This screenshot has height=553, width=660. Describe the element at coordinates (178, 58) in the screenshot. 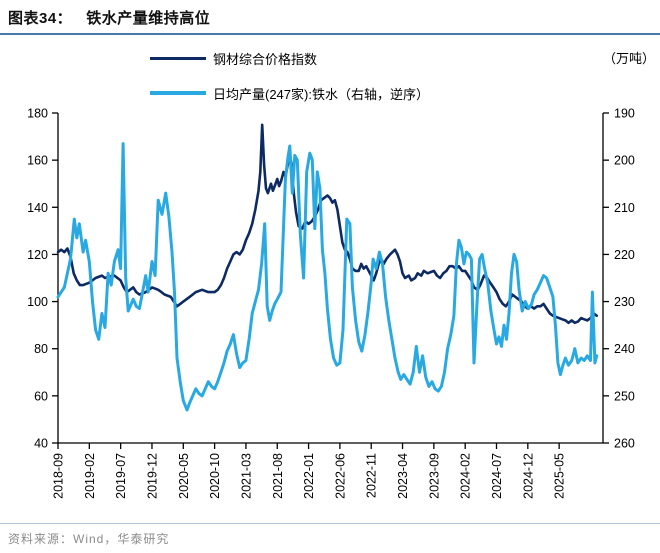

I see `legend-swatch-price-index` at that location.